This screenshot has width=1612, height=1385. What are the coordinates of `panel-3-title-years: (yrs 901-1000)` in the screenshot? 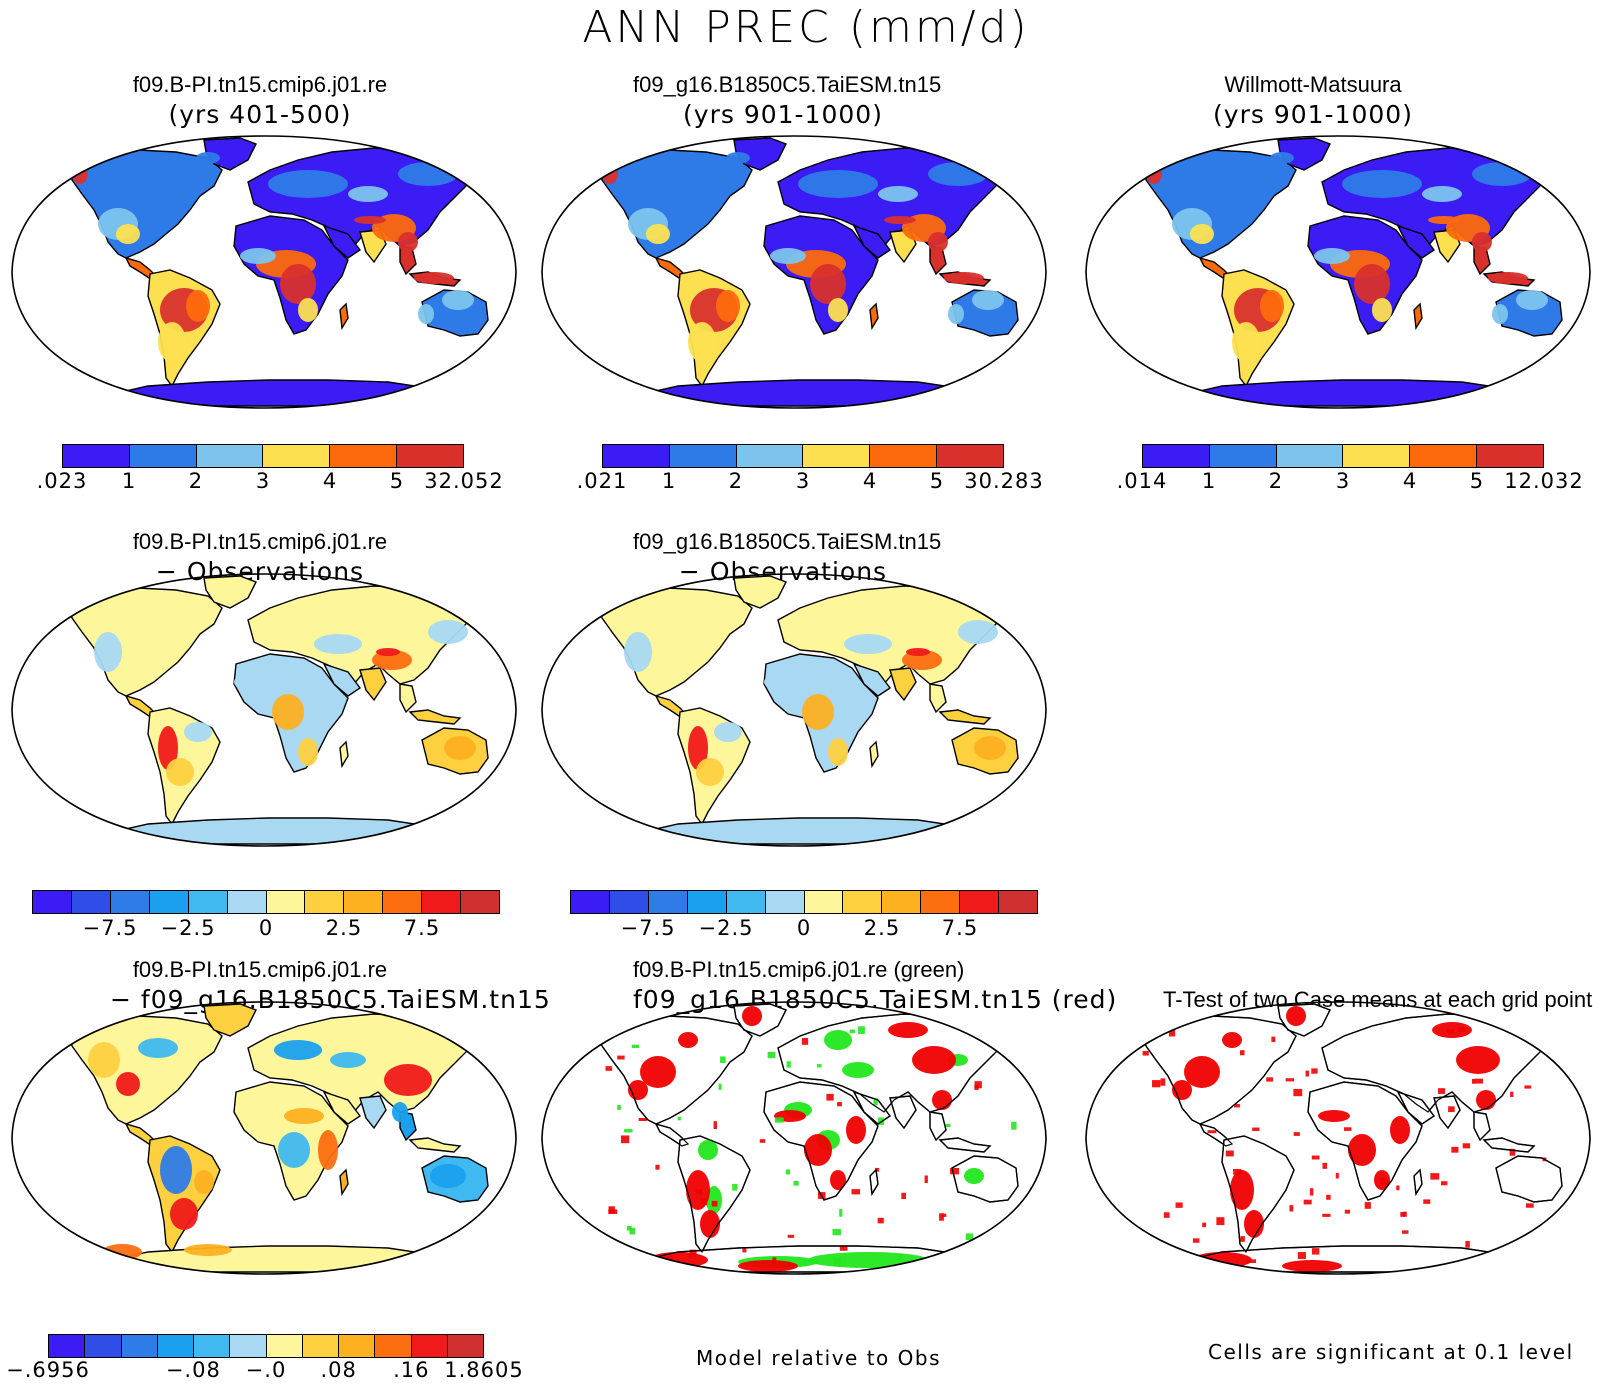 It's located at (1313, 114).